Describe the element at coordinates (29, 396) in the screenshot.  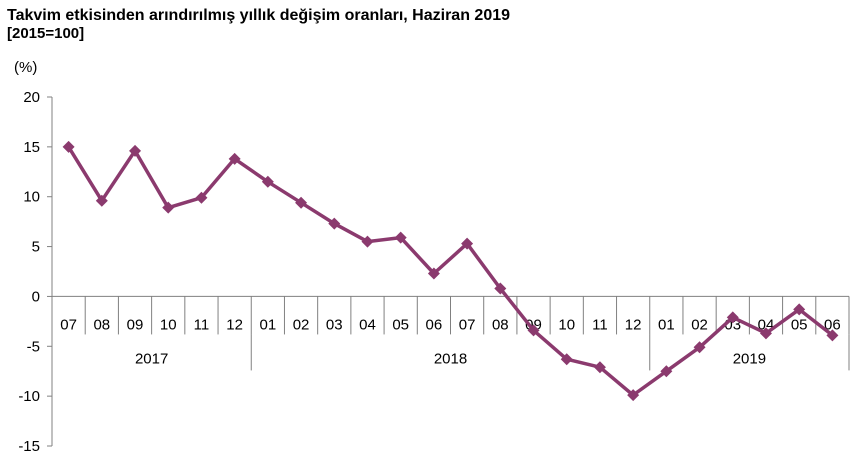
I see `y-tick-label: -10` at that location.